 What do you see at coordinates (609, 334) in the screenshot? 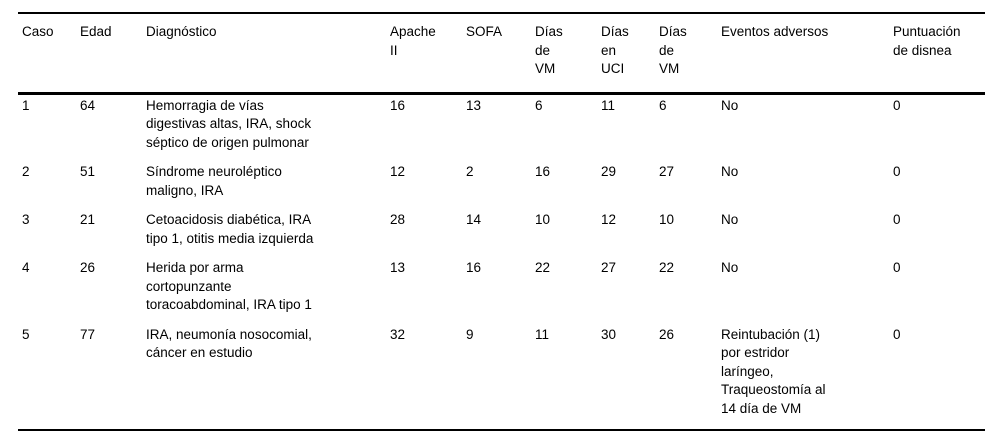
I see `cell-dias-uci: 30` at bounding box center [609, 334].